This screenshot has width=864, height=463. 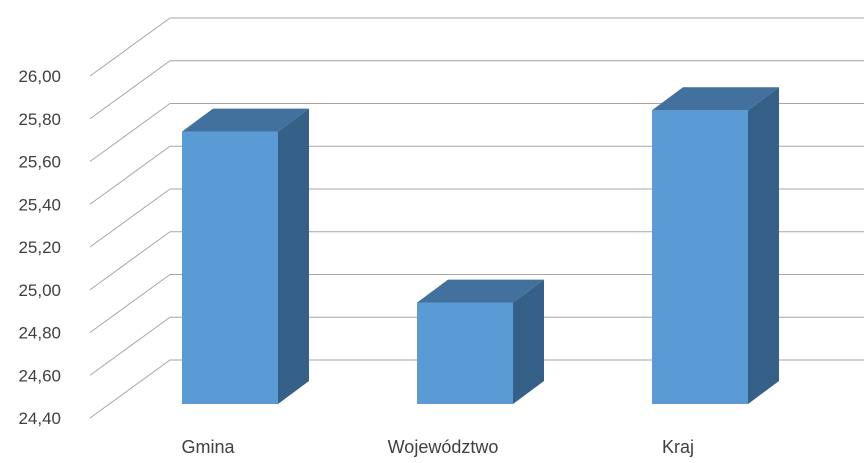 What do you see at coordinates (39, 162) in the screenshot?
I see `y-tick-label: 25,60` at bounding box center [39, 162].